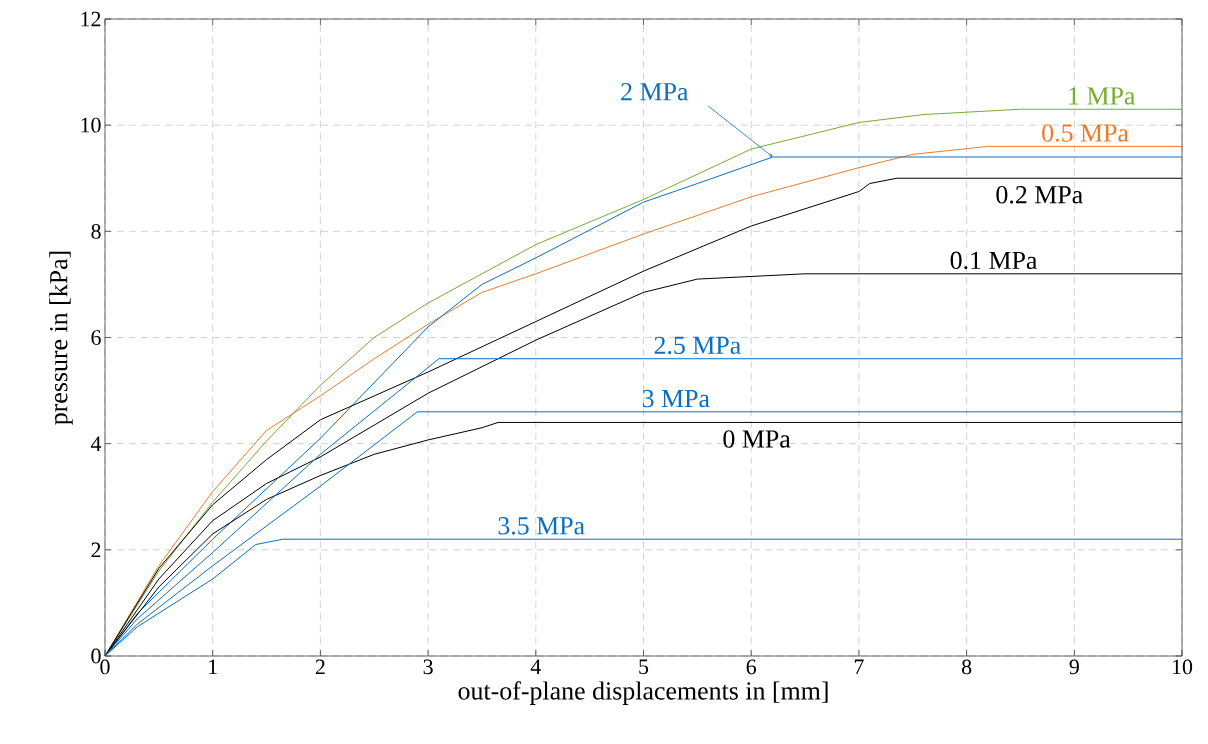 This screenshot has height=744, width=1208. I want to click on x-tick-label: 7, so click(859, 666).